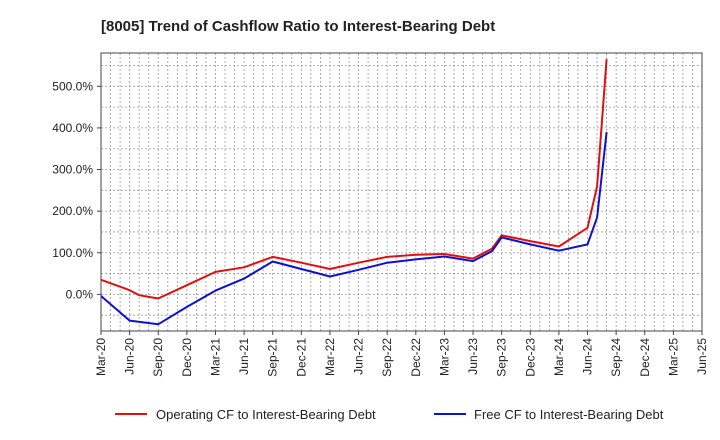 Image resolution: width=720 pixels, height=440 pixels. What do you see at coordinates (72, 211) in the screenshot?
I see `y-tick-label: 200.0%` at bounding box center [72, 211].